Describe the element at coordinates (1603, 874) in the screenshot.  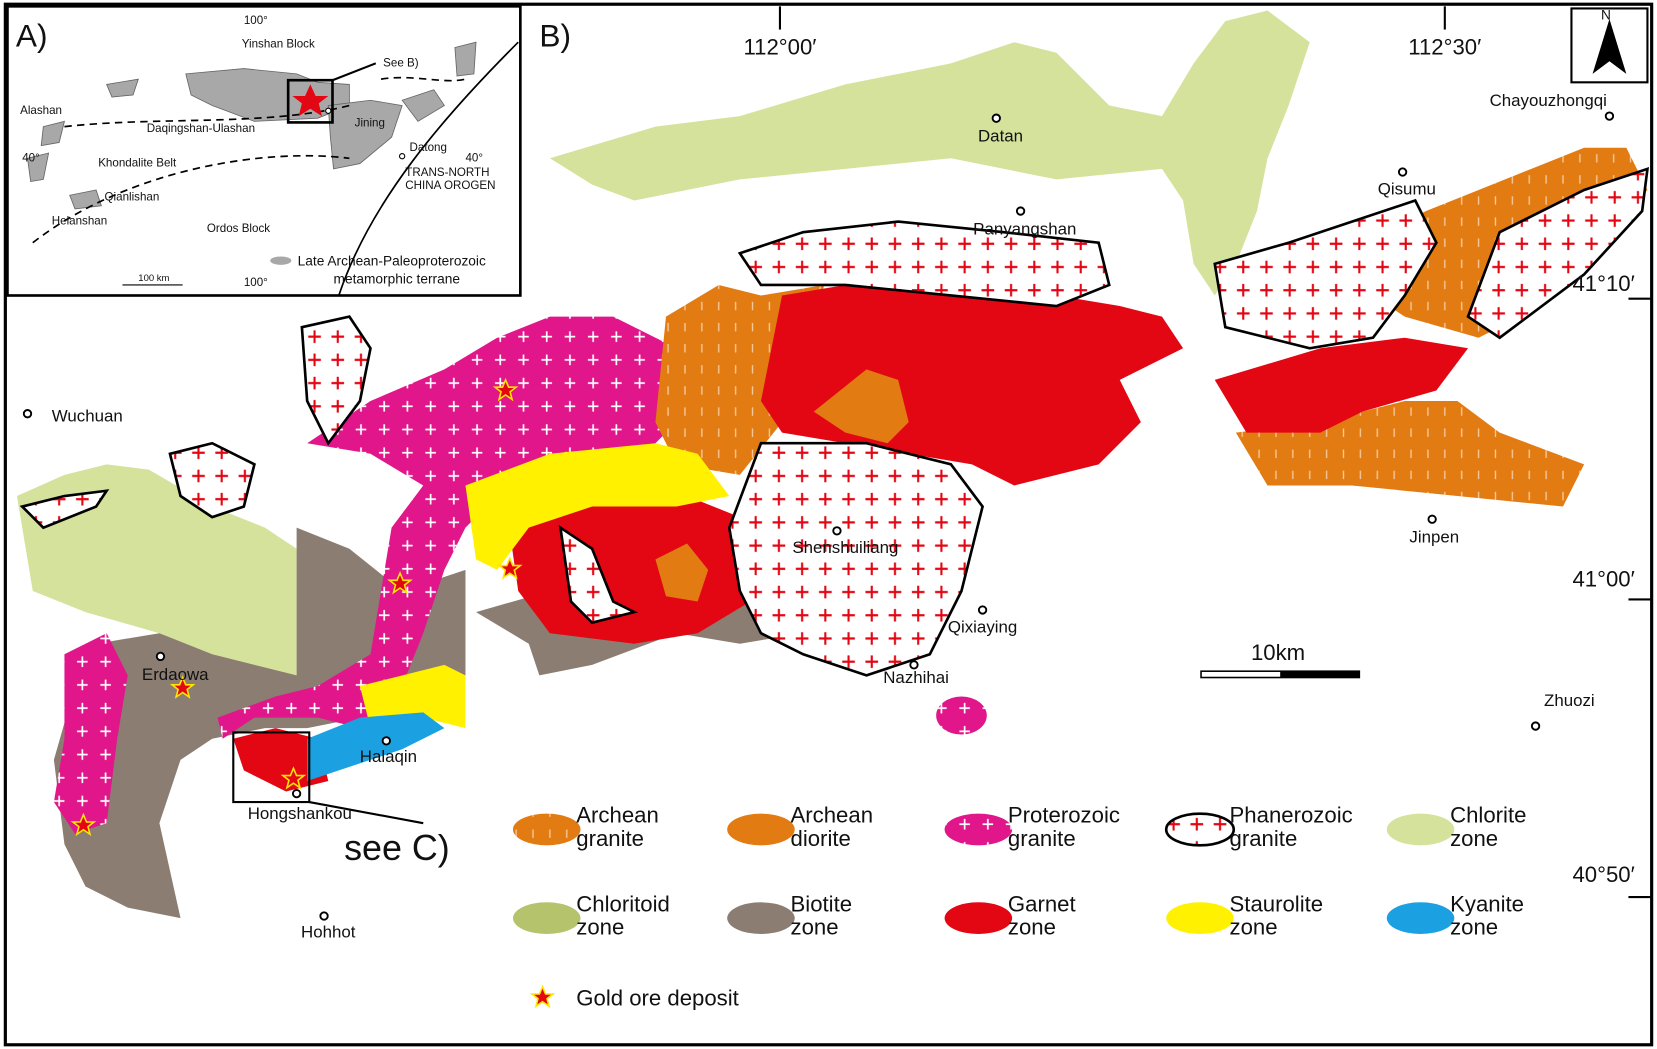
I see `latitude: 40°50′` at that location.